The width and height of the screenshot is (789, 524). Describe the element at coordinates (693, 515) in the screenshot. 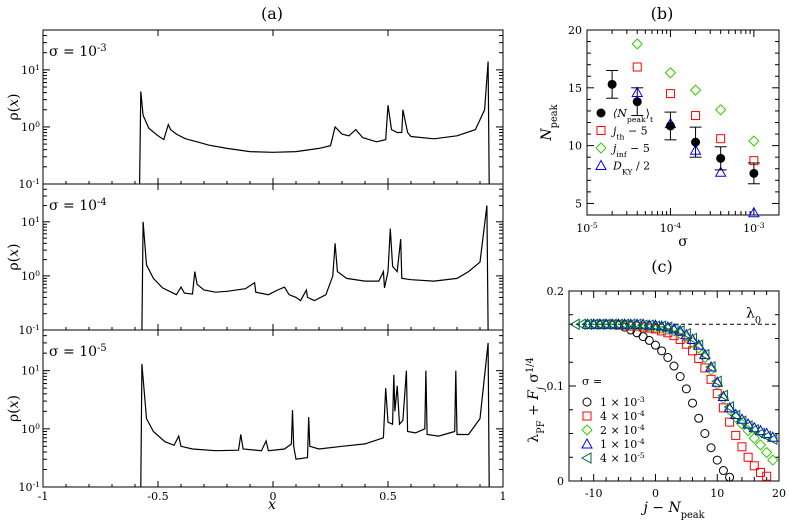

I see `x-axis-label-part: peak` at that location.